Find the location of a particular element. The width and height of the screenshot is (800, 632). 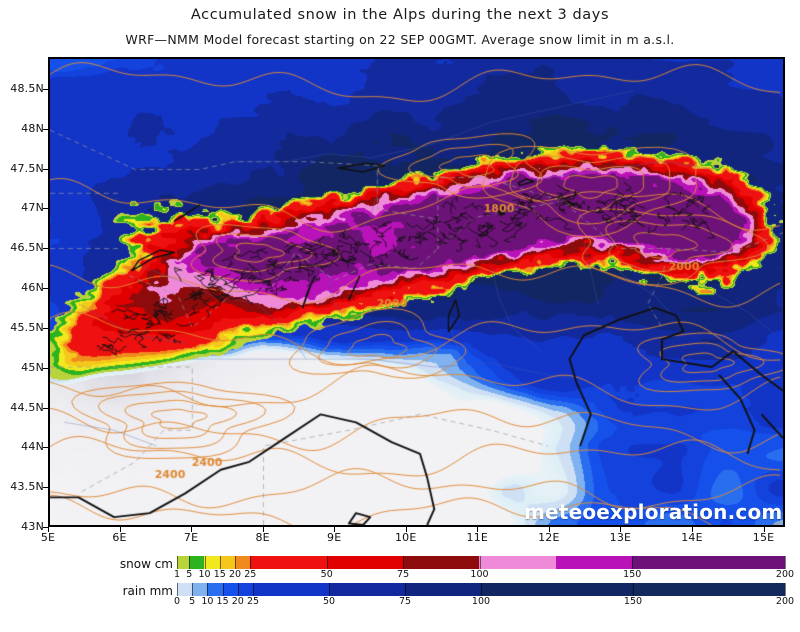

longitude-tick-label: 6E is located at coordinates (119, 537).